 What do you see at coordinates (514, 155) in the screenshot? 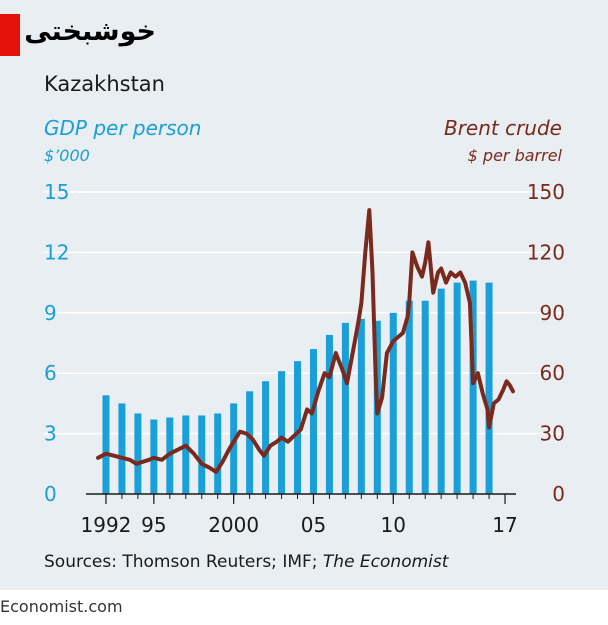
I see `right-axis-unit: $ per barrel` at bounding box center [514, 155].